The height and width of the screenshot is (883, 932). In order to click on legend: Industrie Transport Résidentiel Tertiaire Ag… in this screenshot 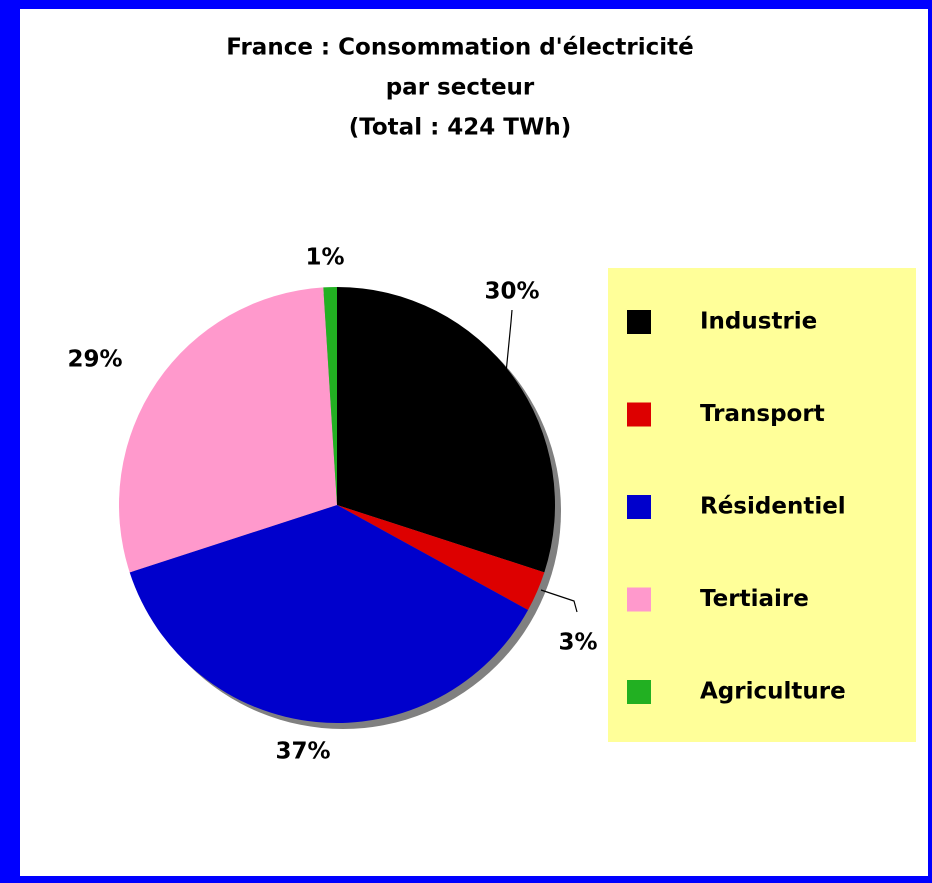, I will do `click(736, 507)`.